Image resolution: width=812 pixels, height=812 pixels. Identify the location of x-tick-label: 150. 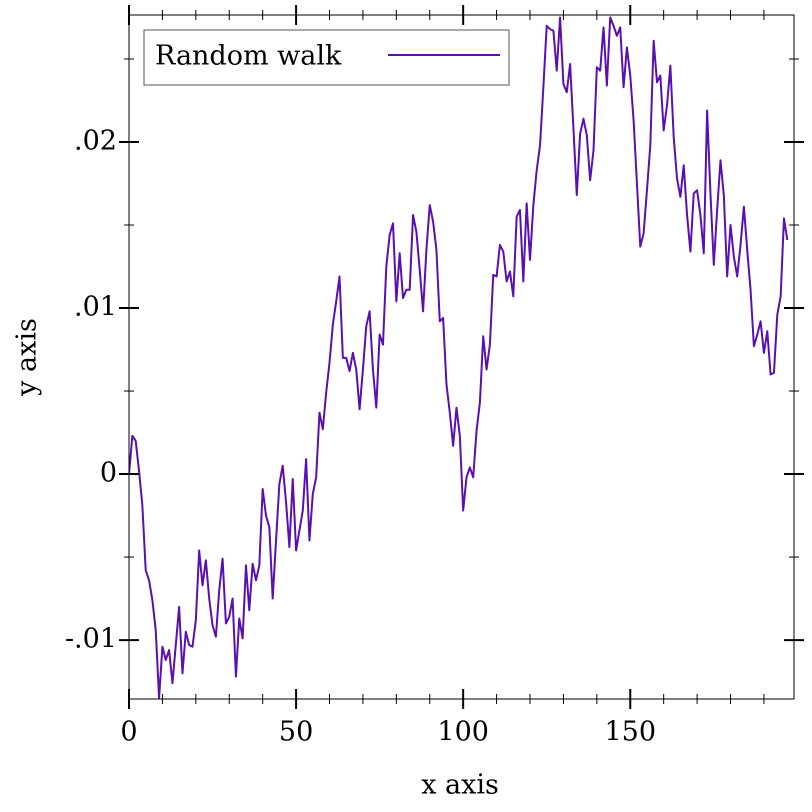
(630, 732).